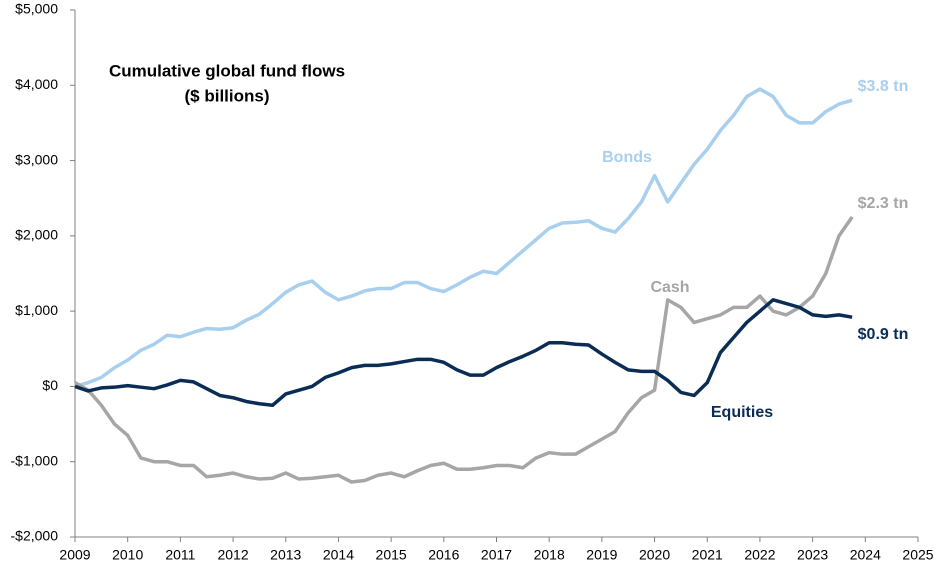  I want to click on chart-title: Cumulative global fund flows, so click(227, 70).